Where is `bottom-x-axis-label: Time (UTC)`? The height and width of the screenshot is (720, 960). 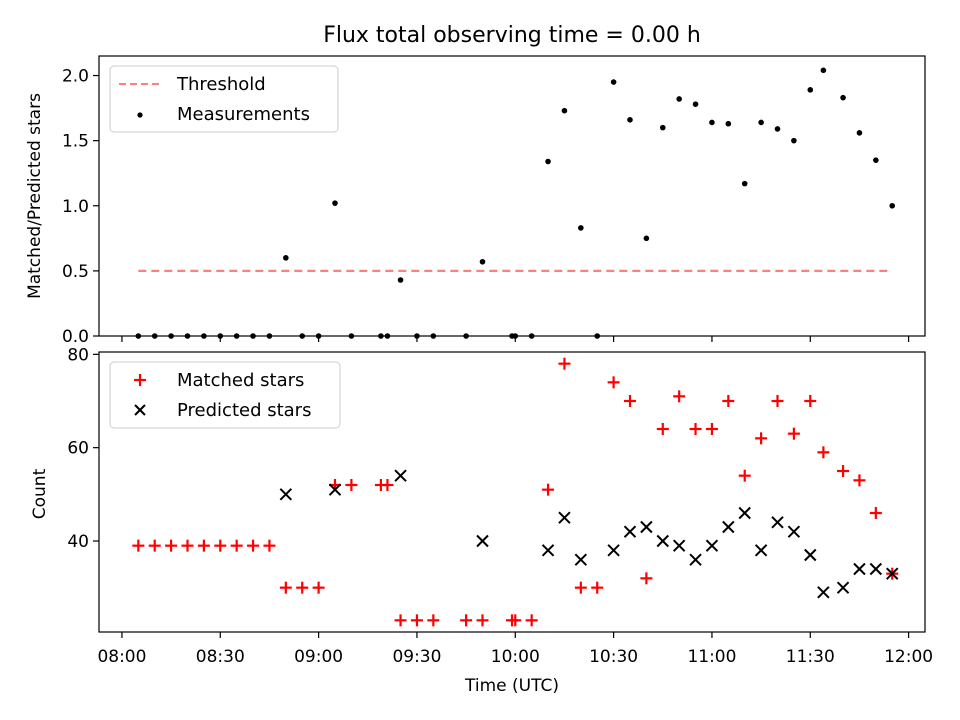
bottom-x-axis-label: Time (UTC) is located at coordinates (511, 686).